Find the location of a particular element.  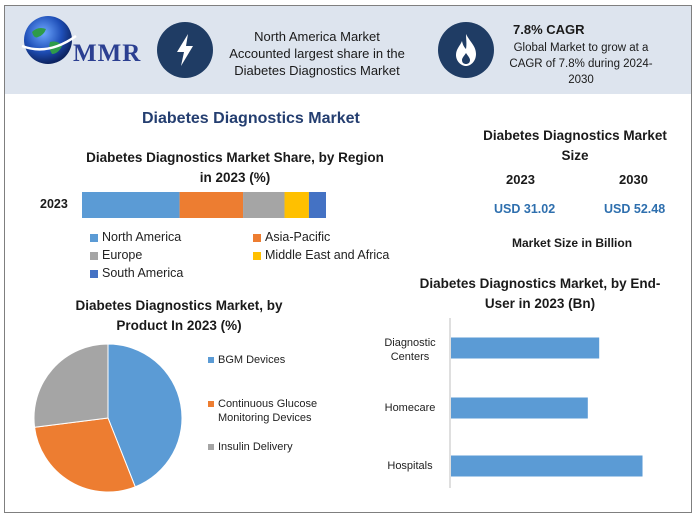

bar-segment-north-america is located at coordinates (131, 205).